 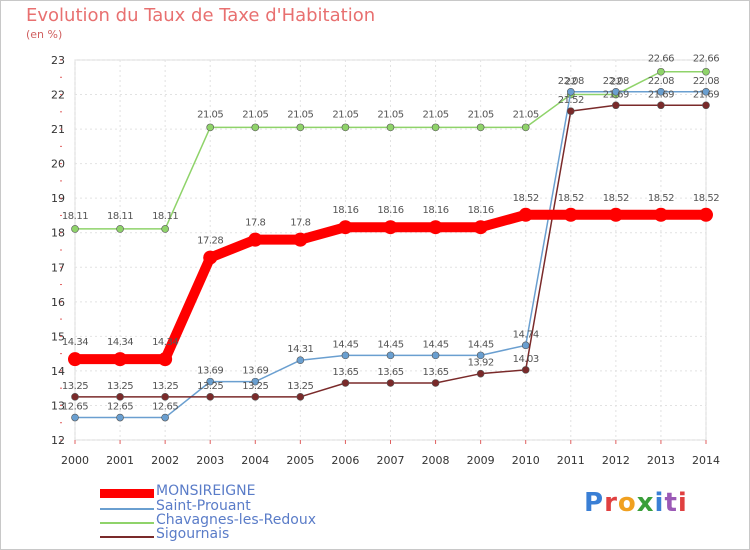 What do you see at coordinates (58, 198) in the screenshot?
I see `y-tick-label: 19` at bounding box center [58, 198].